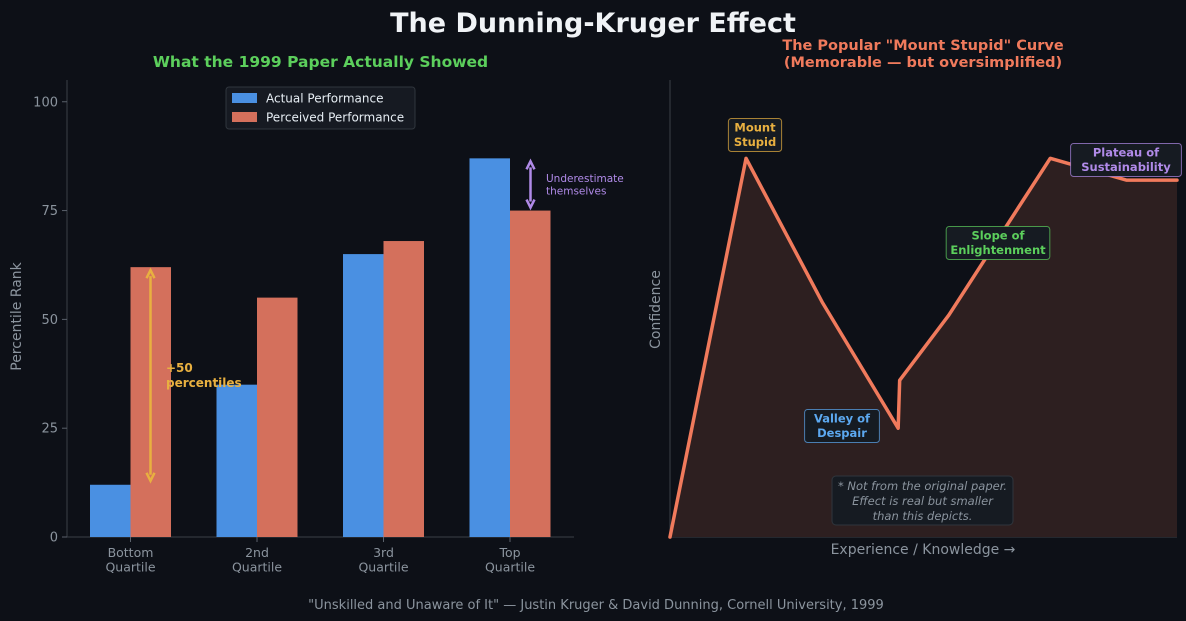 This screenshot has width=1186, height=621. I want to click on underestimate-arrow-head-bottom, so click(530, 205).